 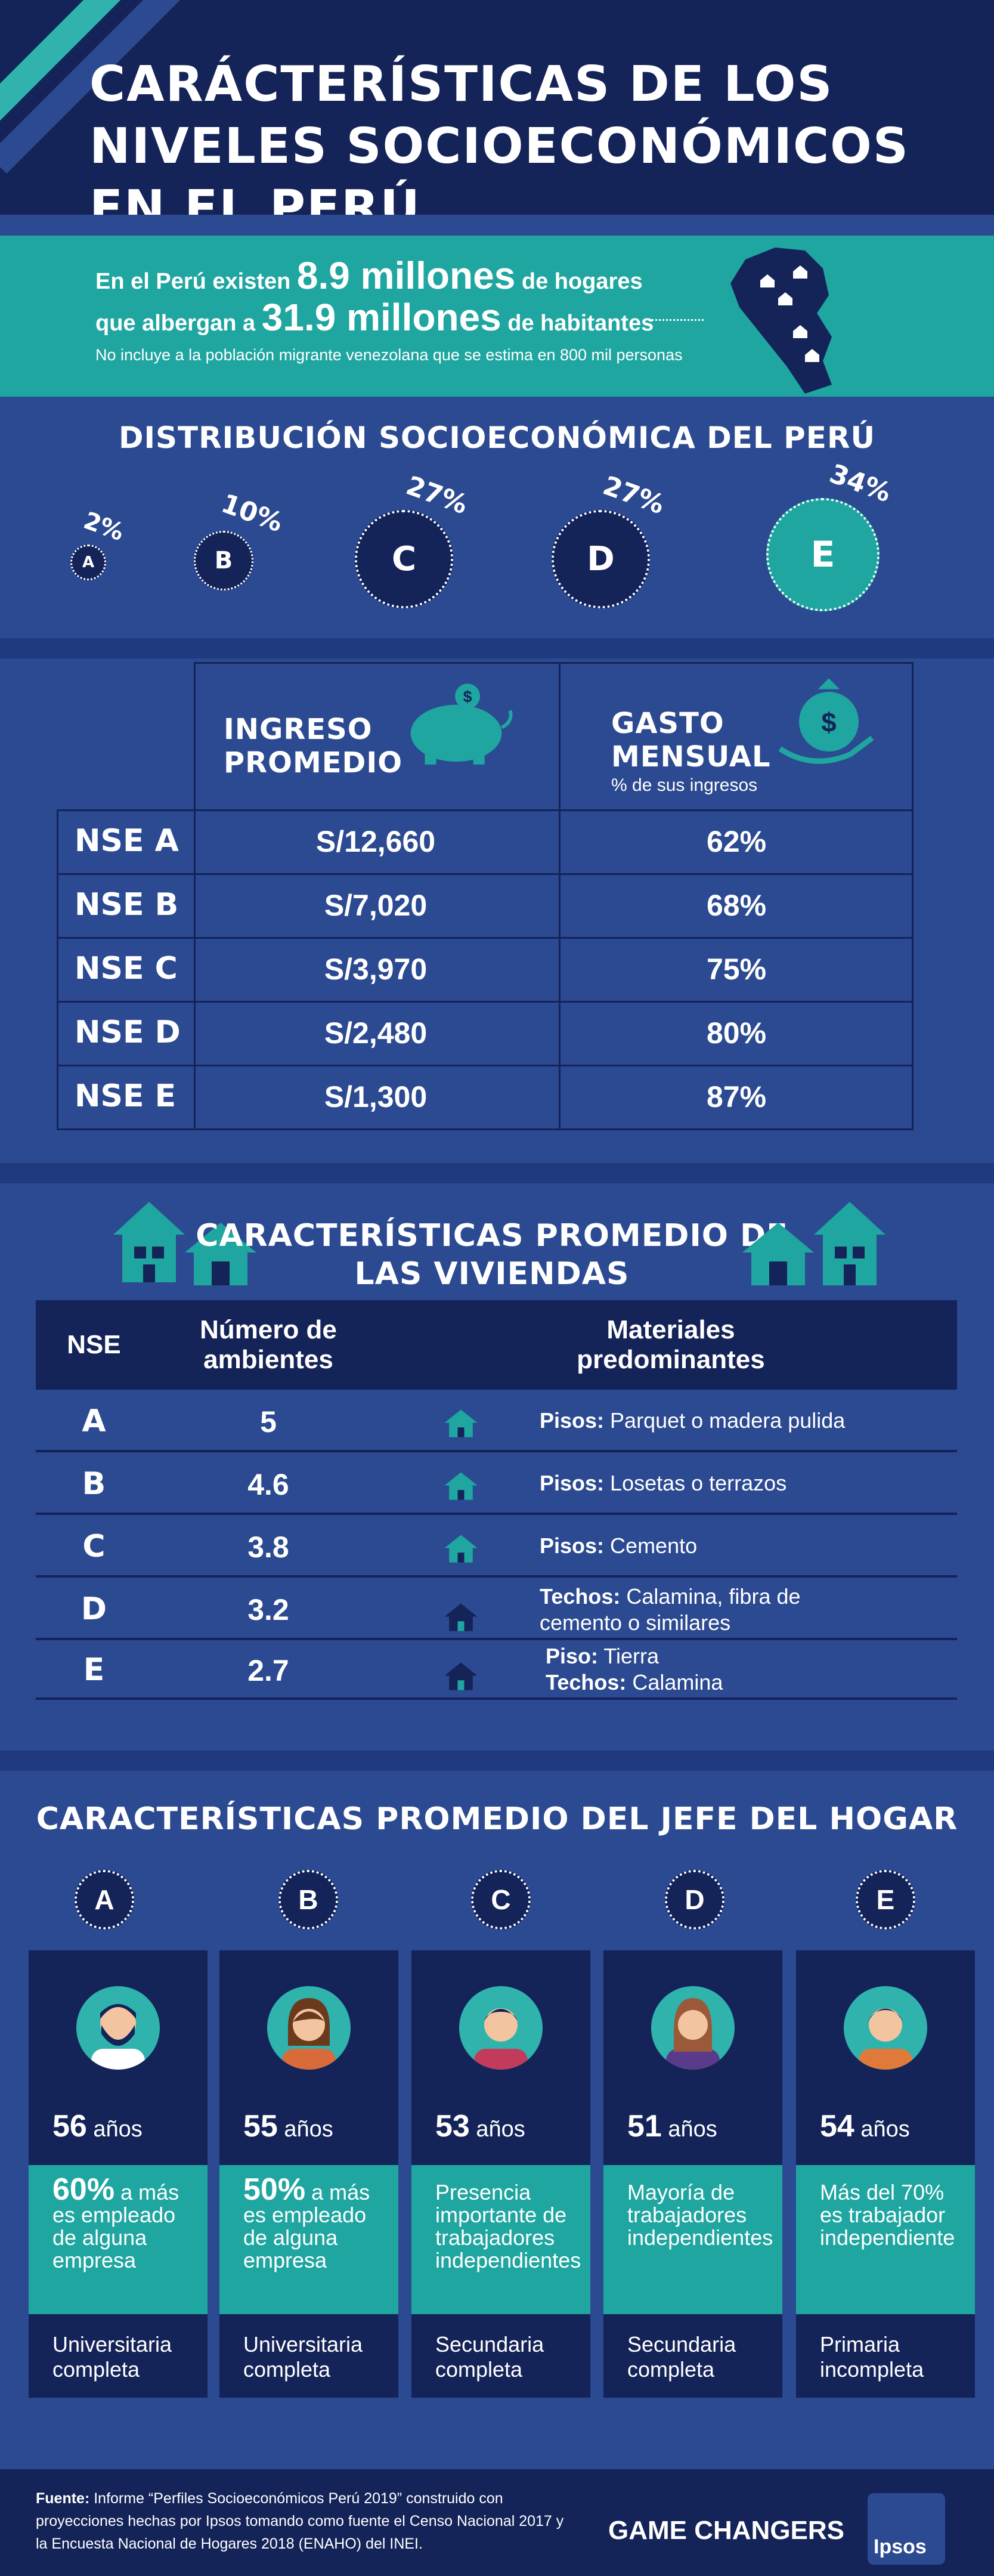 I want to click on housing-material-a: Pisos: Parquet o madera pulida, so click(x=733, y=1421).